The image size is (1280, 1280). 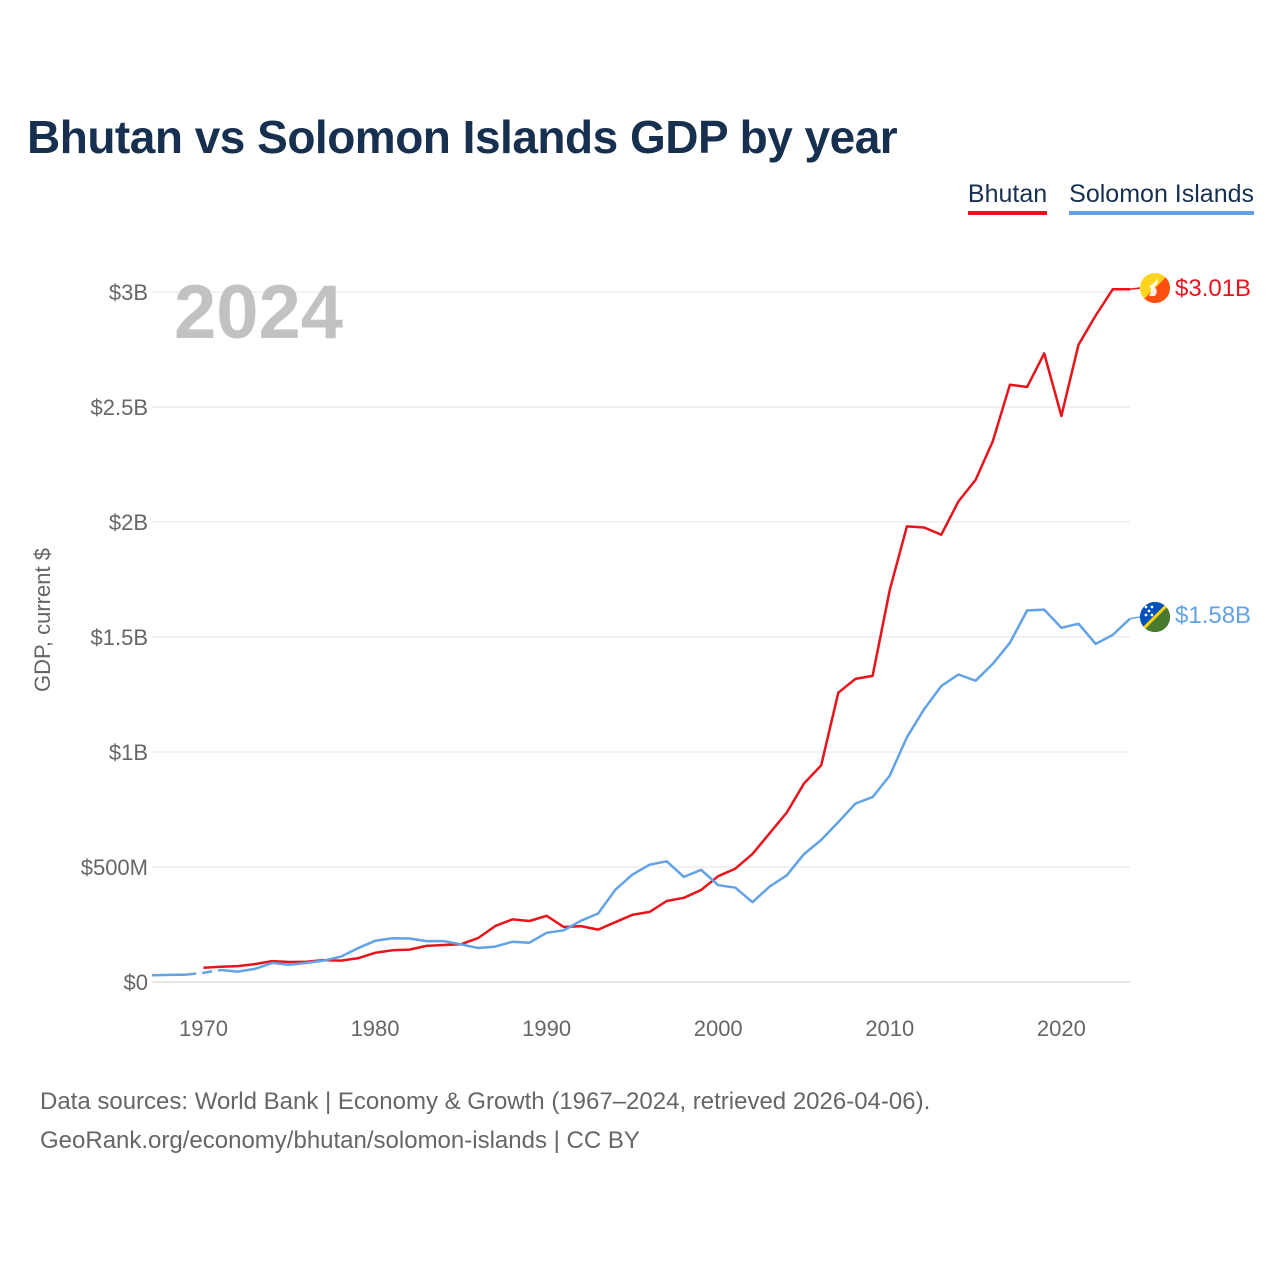 I want to click on bhutan-end-marker: $3.01B, so click(x=1190, y=288).